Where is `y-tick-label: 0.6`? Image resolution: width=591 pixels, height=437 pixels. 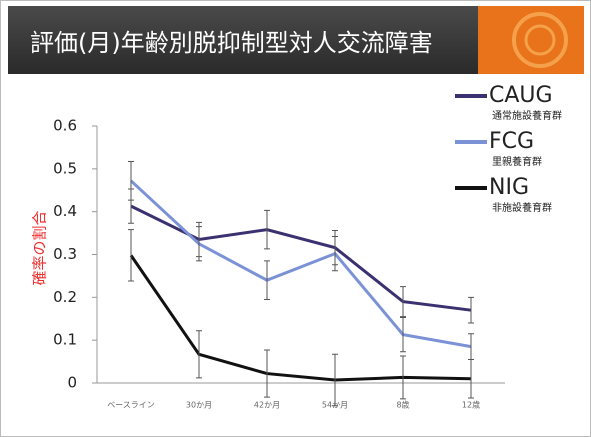 y-tick-label: 0.6 is located at coordinates (65, 126).